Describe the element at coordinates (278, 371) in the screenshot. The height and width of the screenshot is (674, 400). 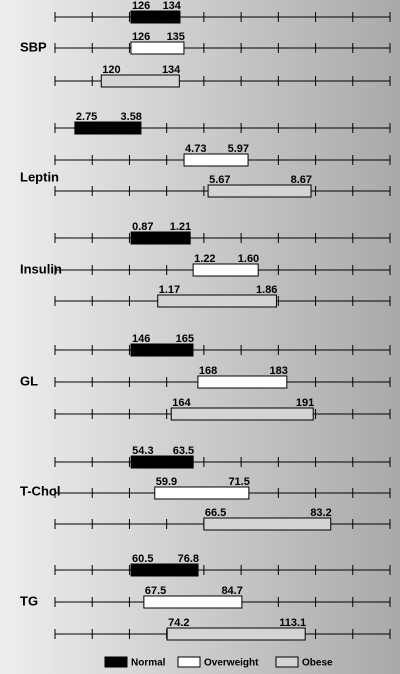
I see `value-label: 183` at that location.